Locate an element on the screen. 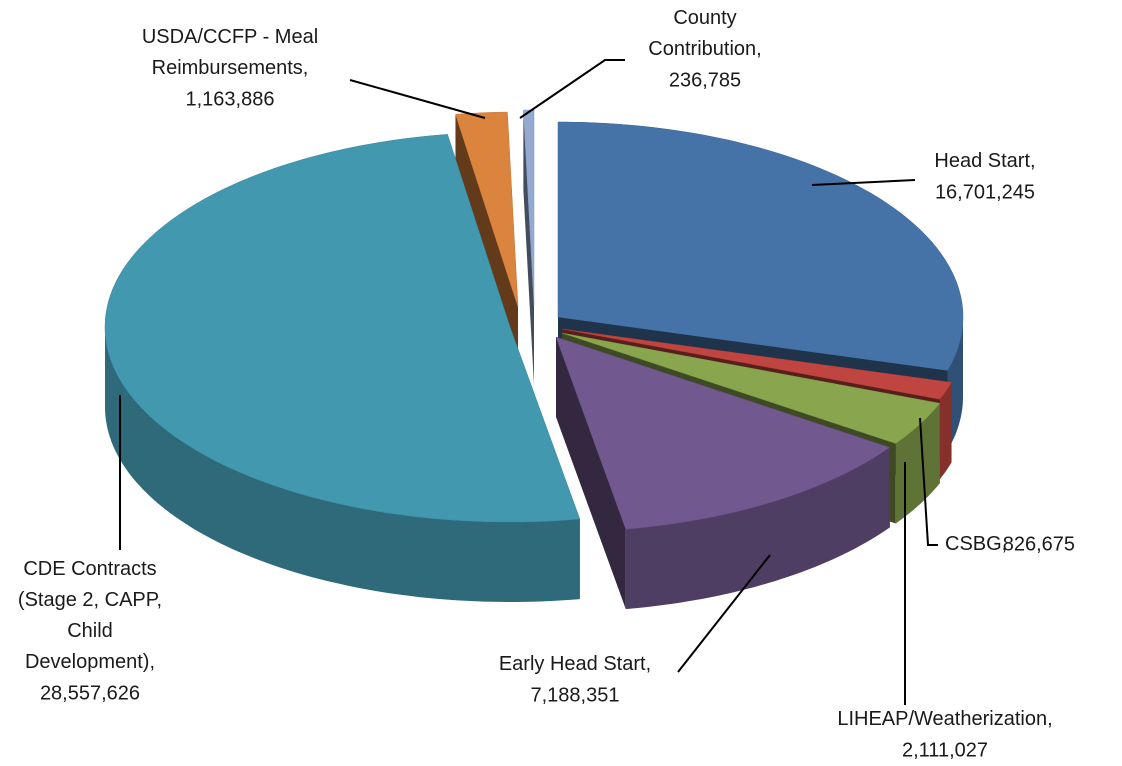 The height and width of the screenshot is (766, 1122). data-label-name: CSBG, is located at coordinates (976, 544).